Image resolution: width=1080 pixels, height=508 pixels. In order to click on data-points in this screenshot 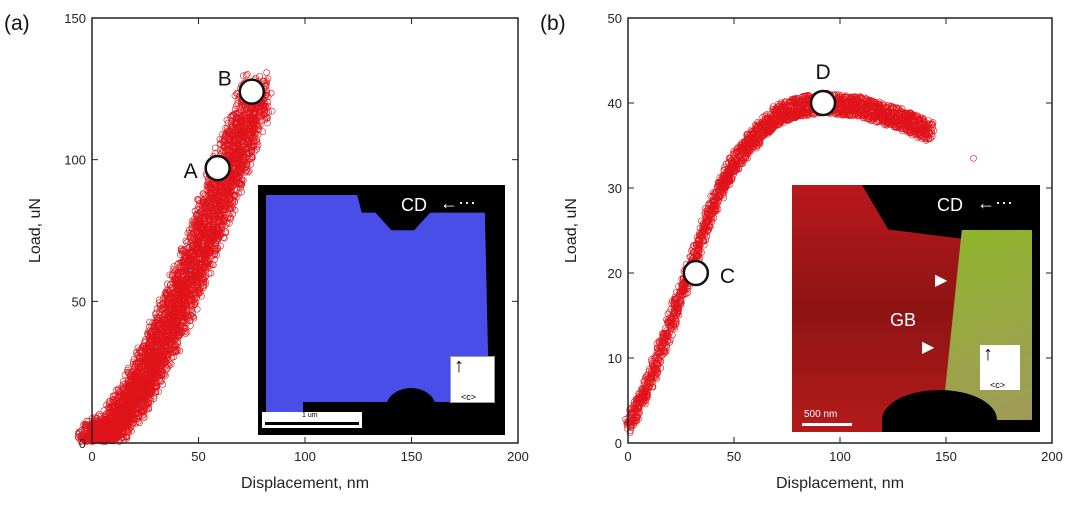, I will do `click(175, 257)`.